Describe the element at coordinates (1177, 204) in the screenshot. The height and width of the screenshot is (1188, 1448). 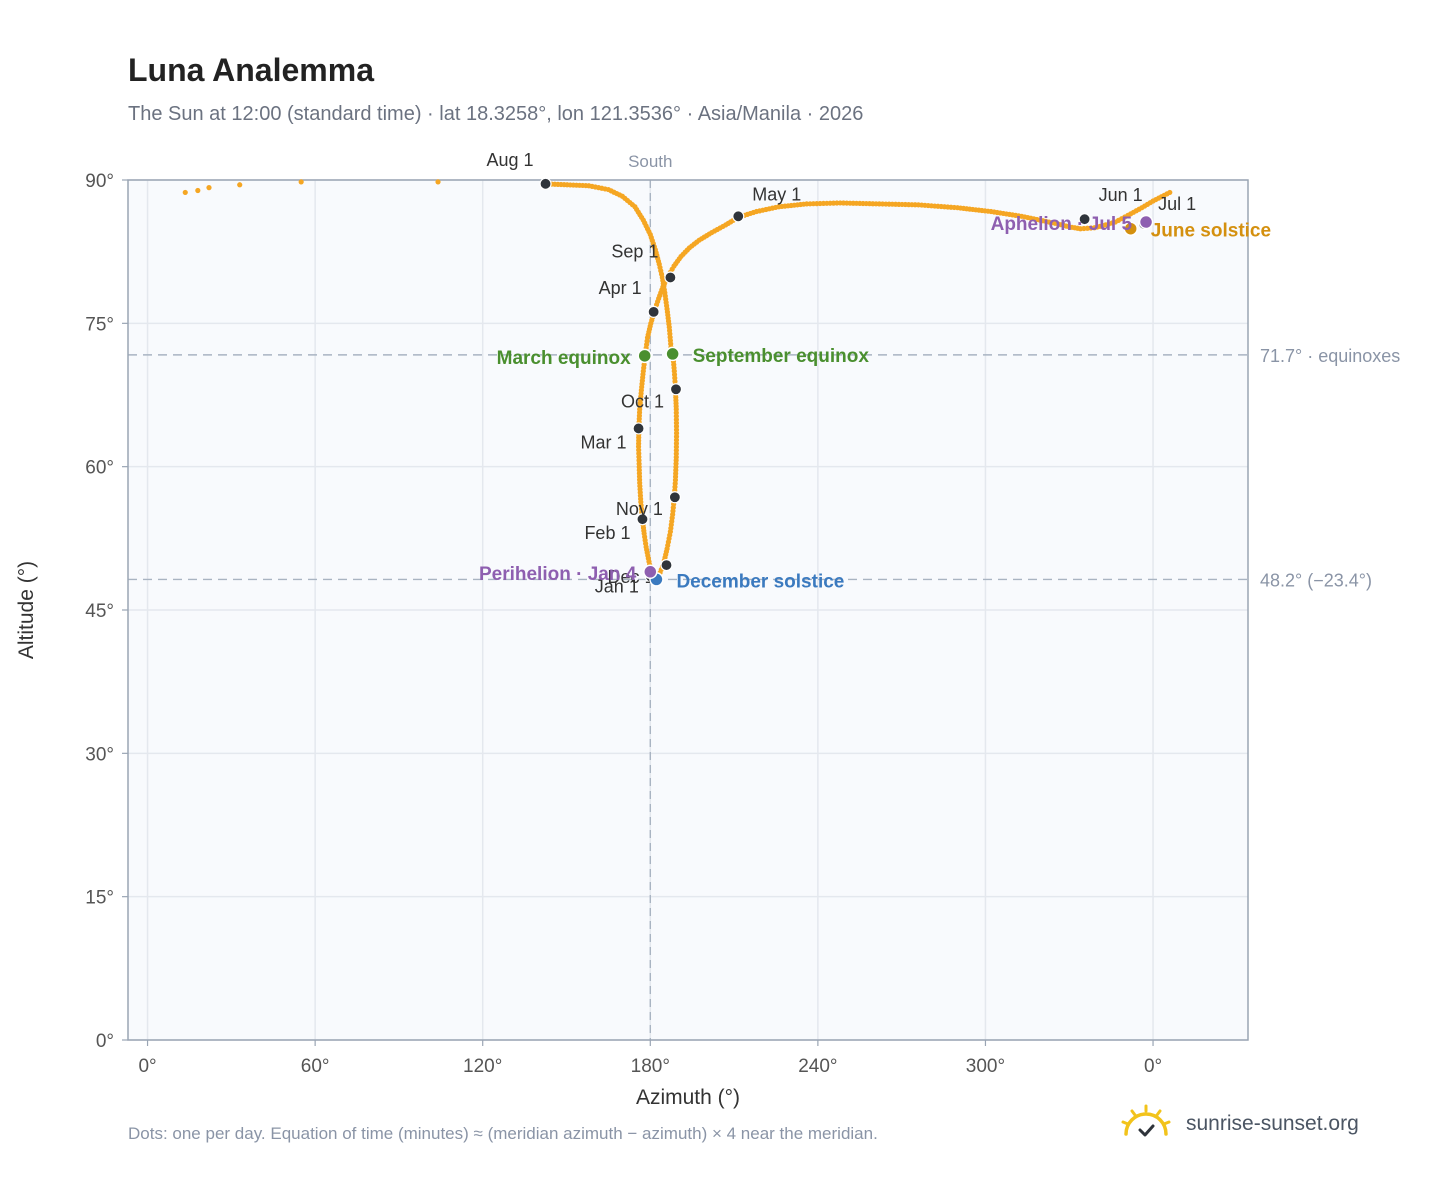
I see `month-label: Jul 1` at that location.